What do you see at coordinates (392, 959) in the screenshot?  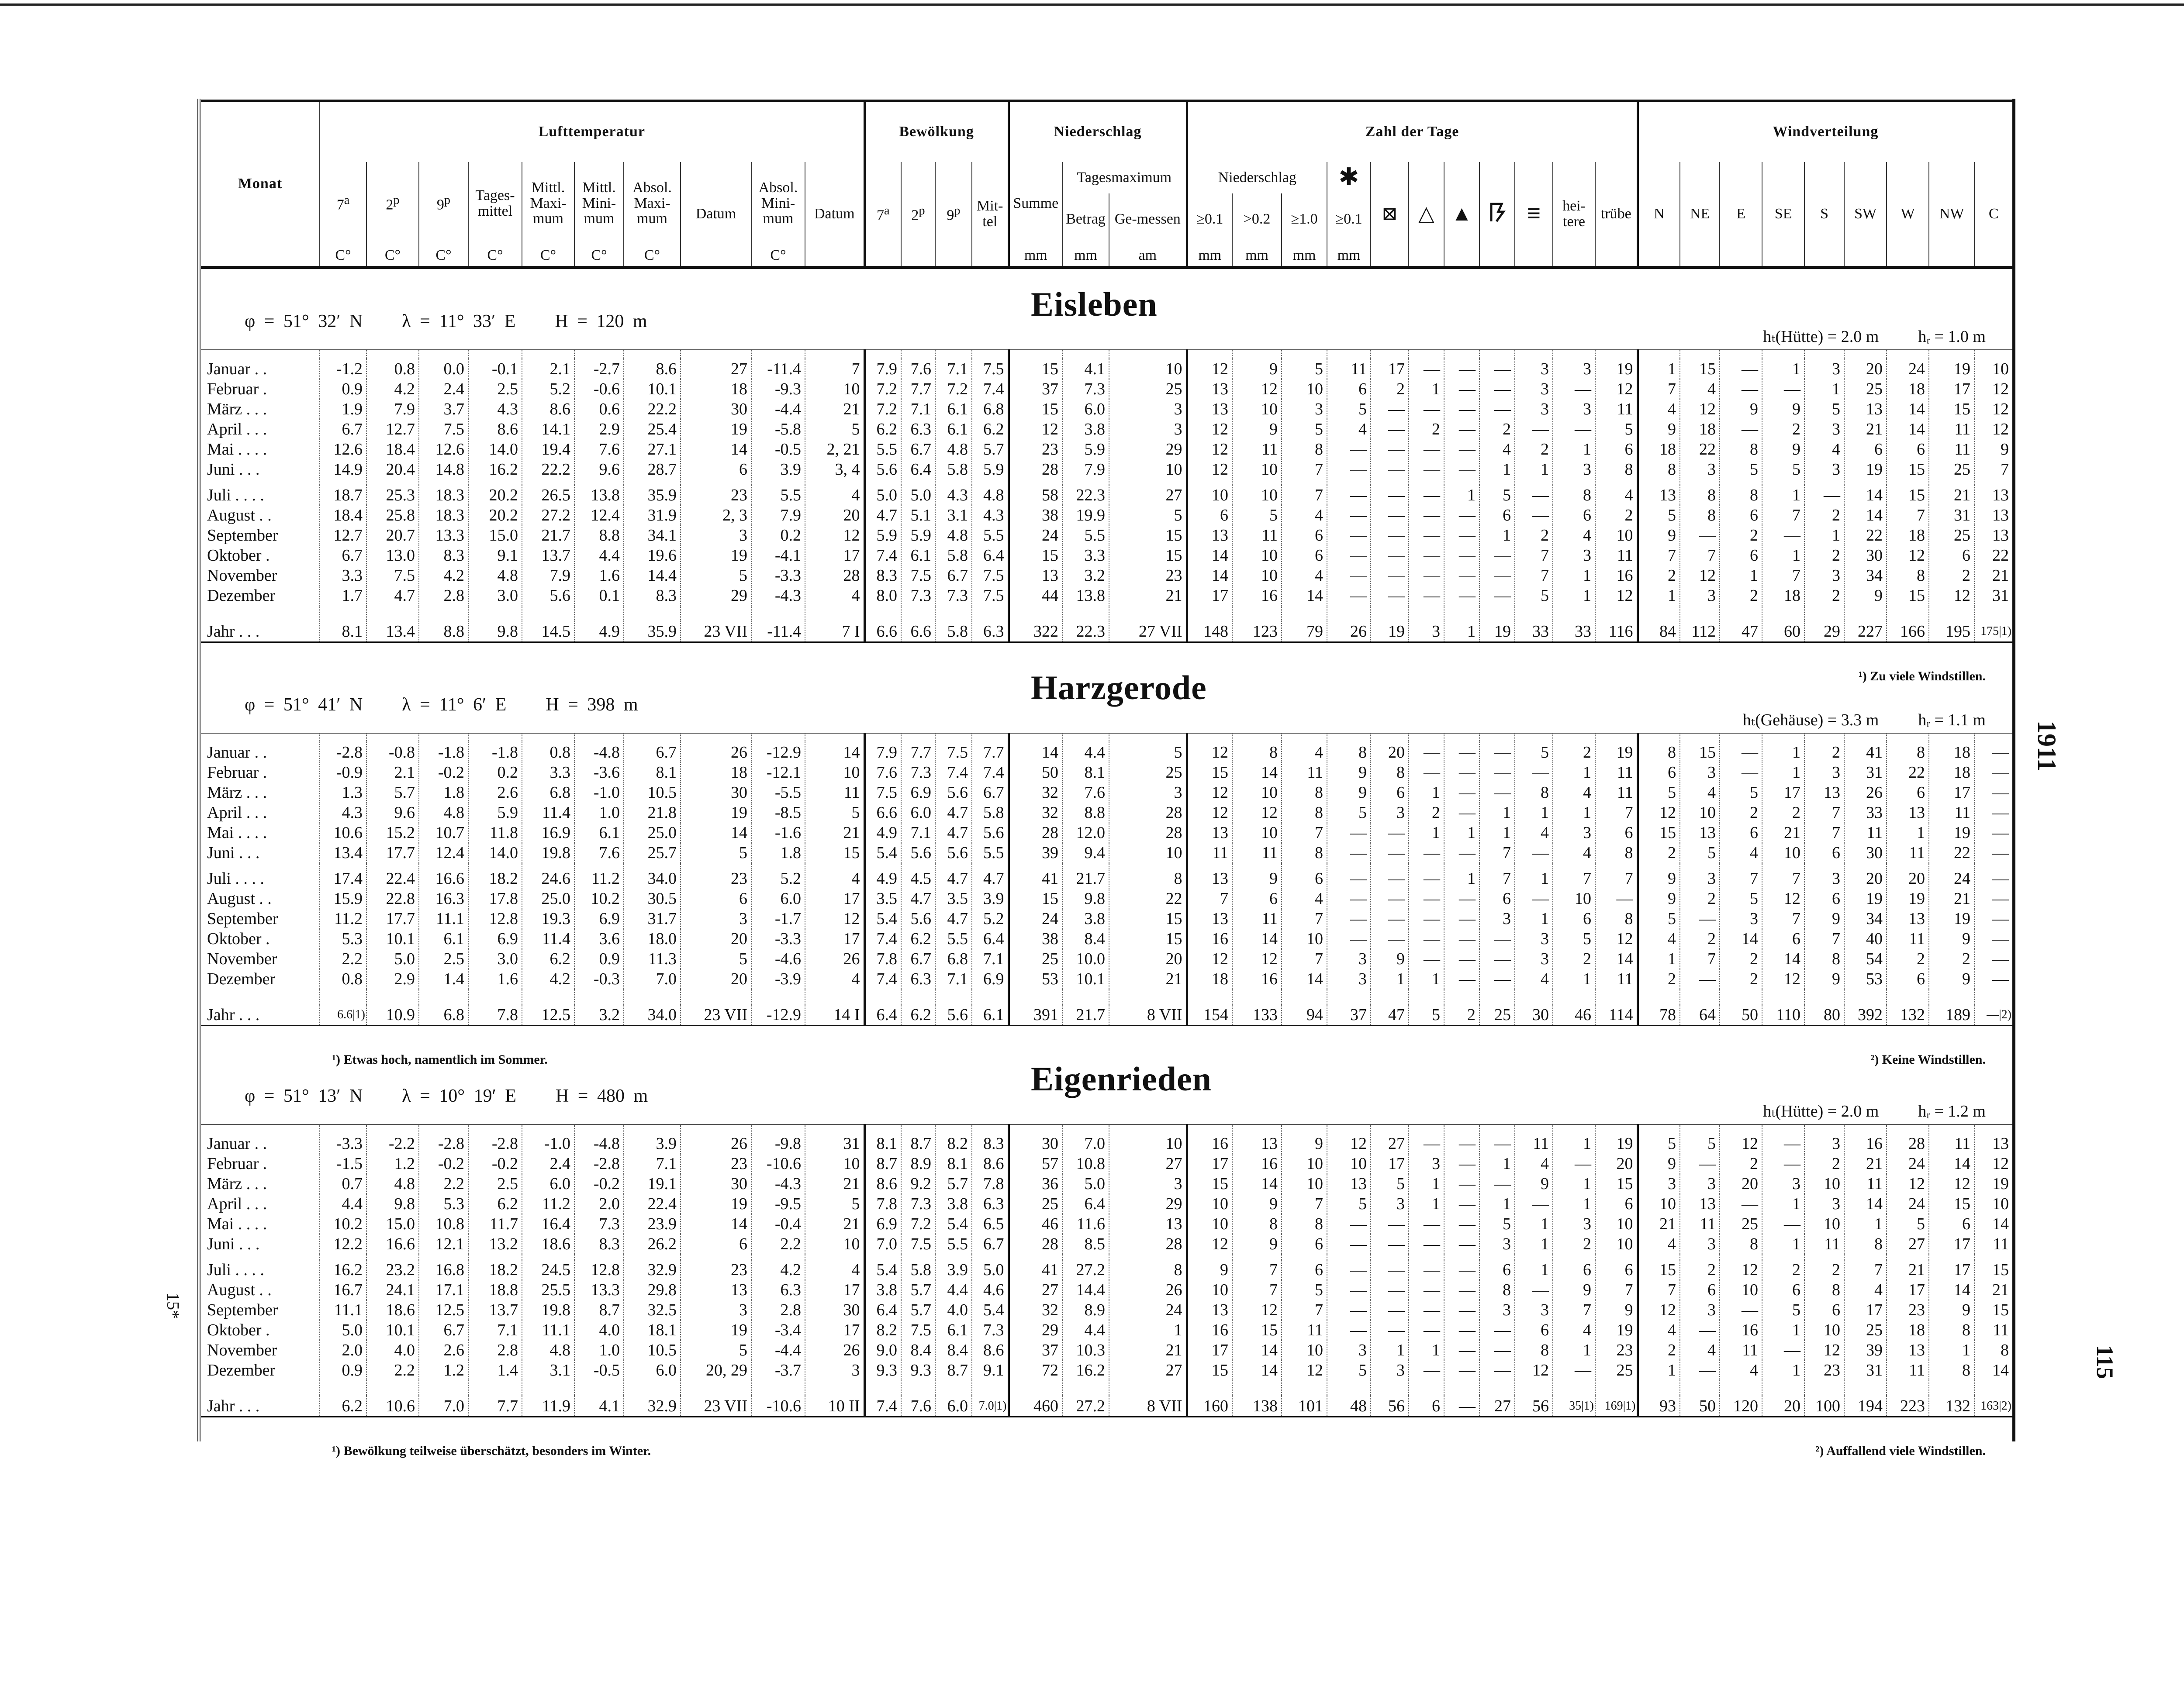 I see `cell-temp-2p: 5.0` at bounding box center [392, 959].